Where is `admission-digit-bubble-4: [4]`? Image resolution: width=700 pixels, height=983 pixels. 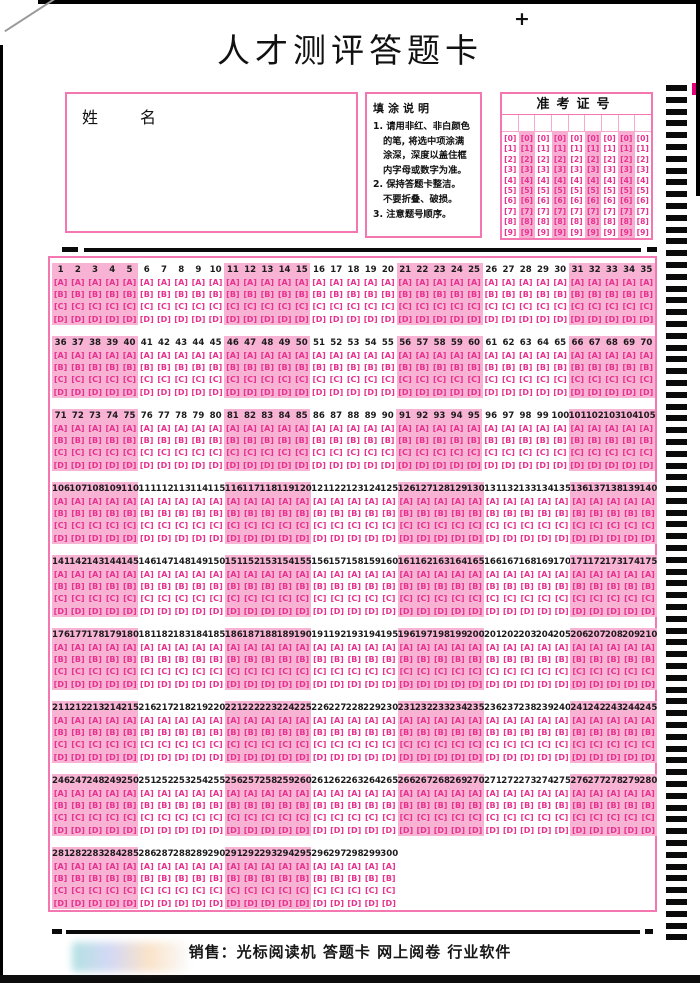 admission-digit-bubble-4: [4] is located at coordinates (626, 180).